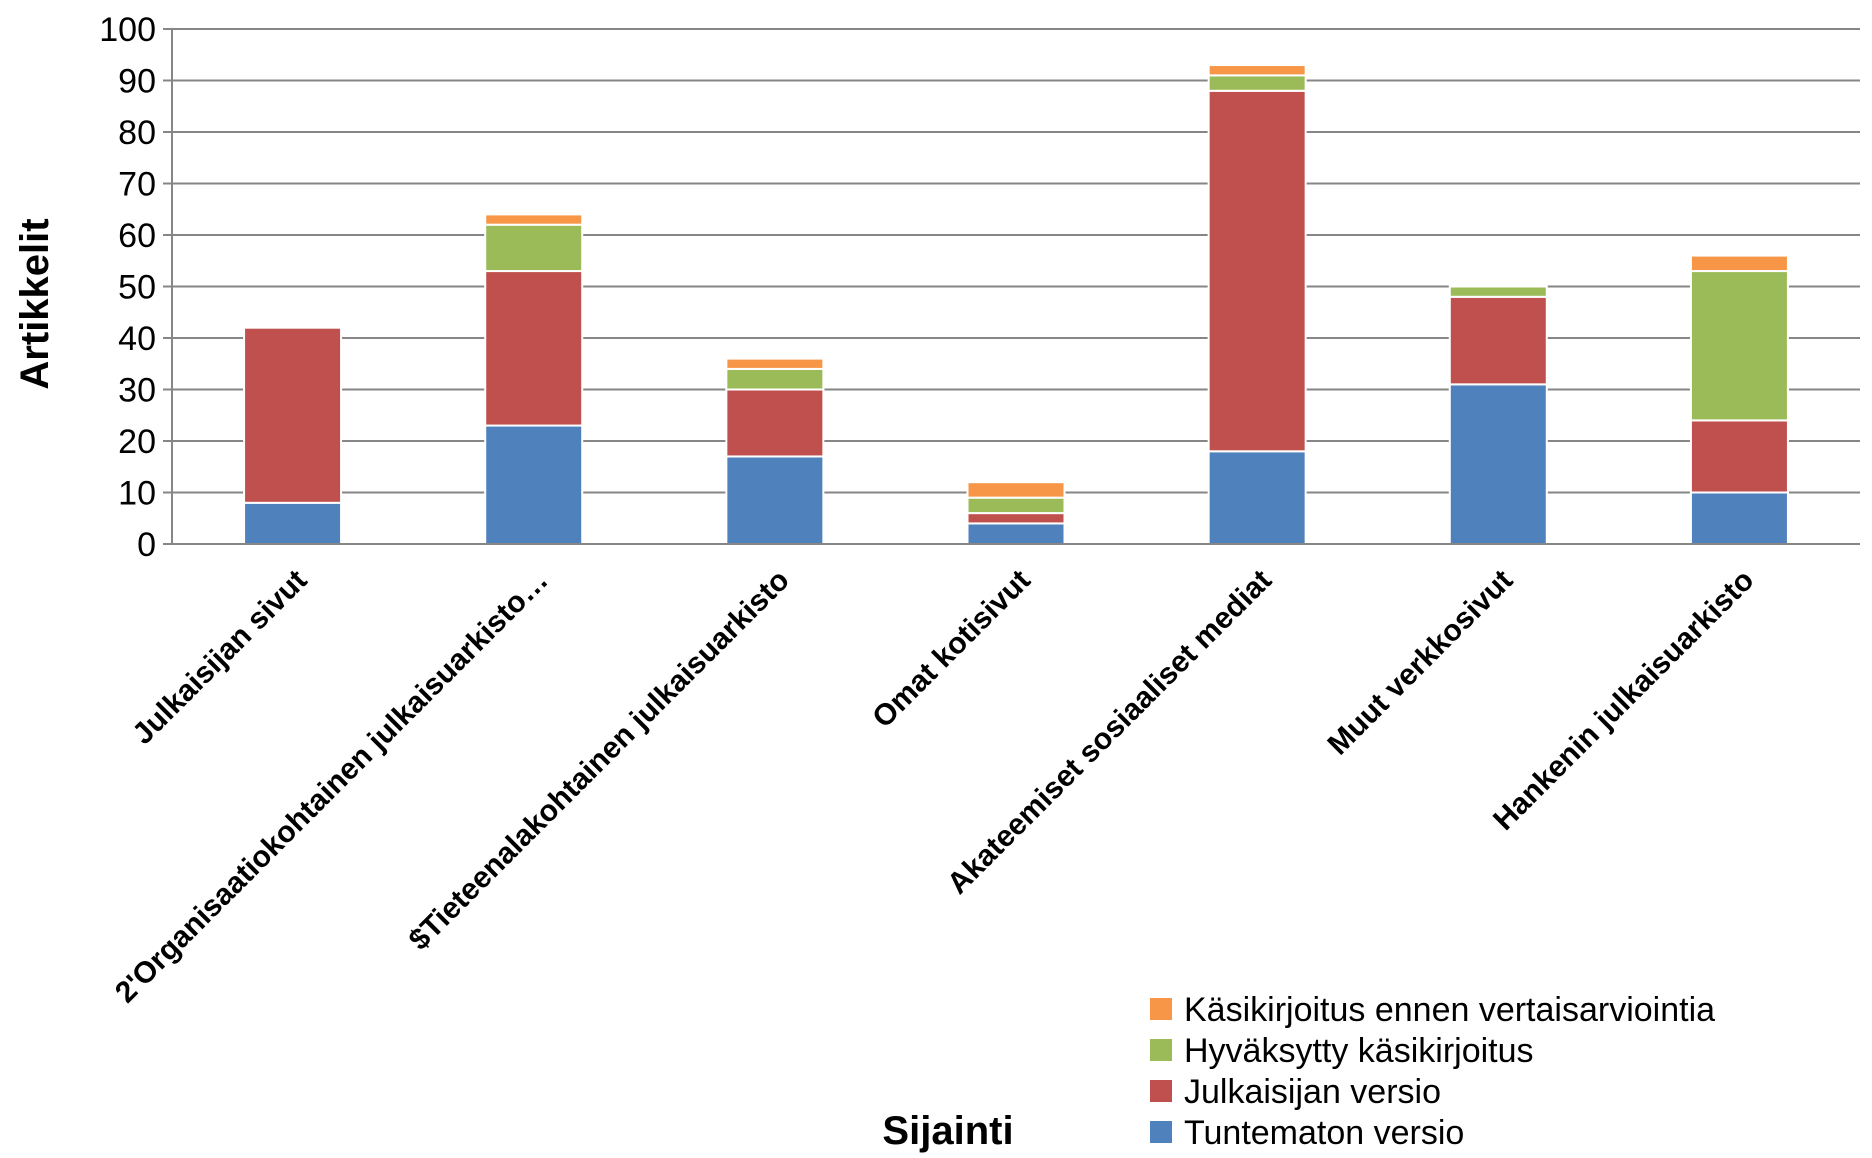 The image size is (1872, 1158). I want to click on category-label: $Tieteenalakohtainen julkaisuarkisto, so click(599, 760).